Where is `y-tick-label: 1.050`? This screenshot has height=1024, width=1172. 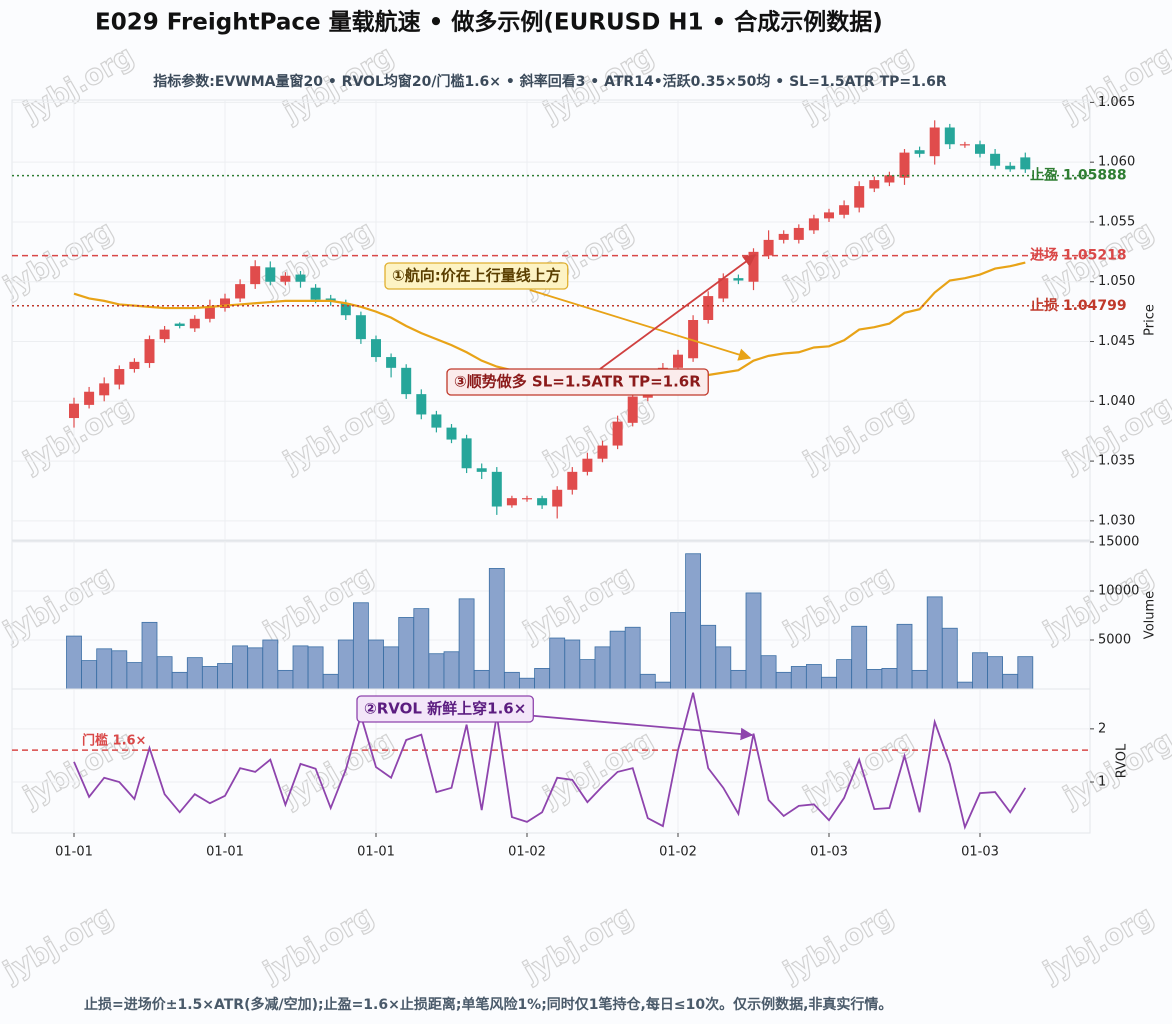
y-tick-label: 1.050 is located at coordinates (1116, 281).